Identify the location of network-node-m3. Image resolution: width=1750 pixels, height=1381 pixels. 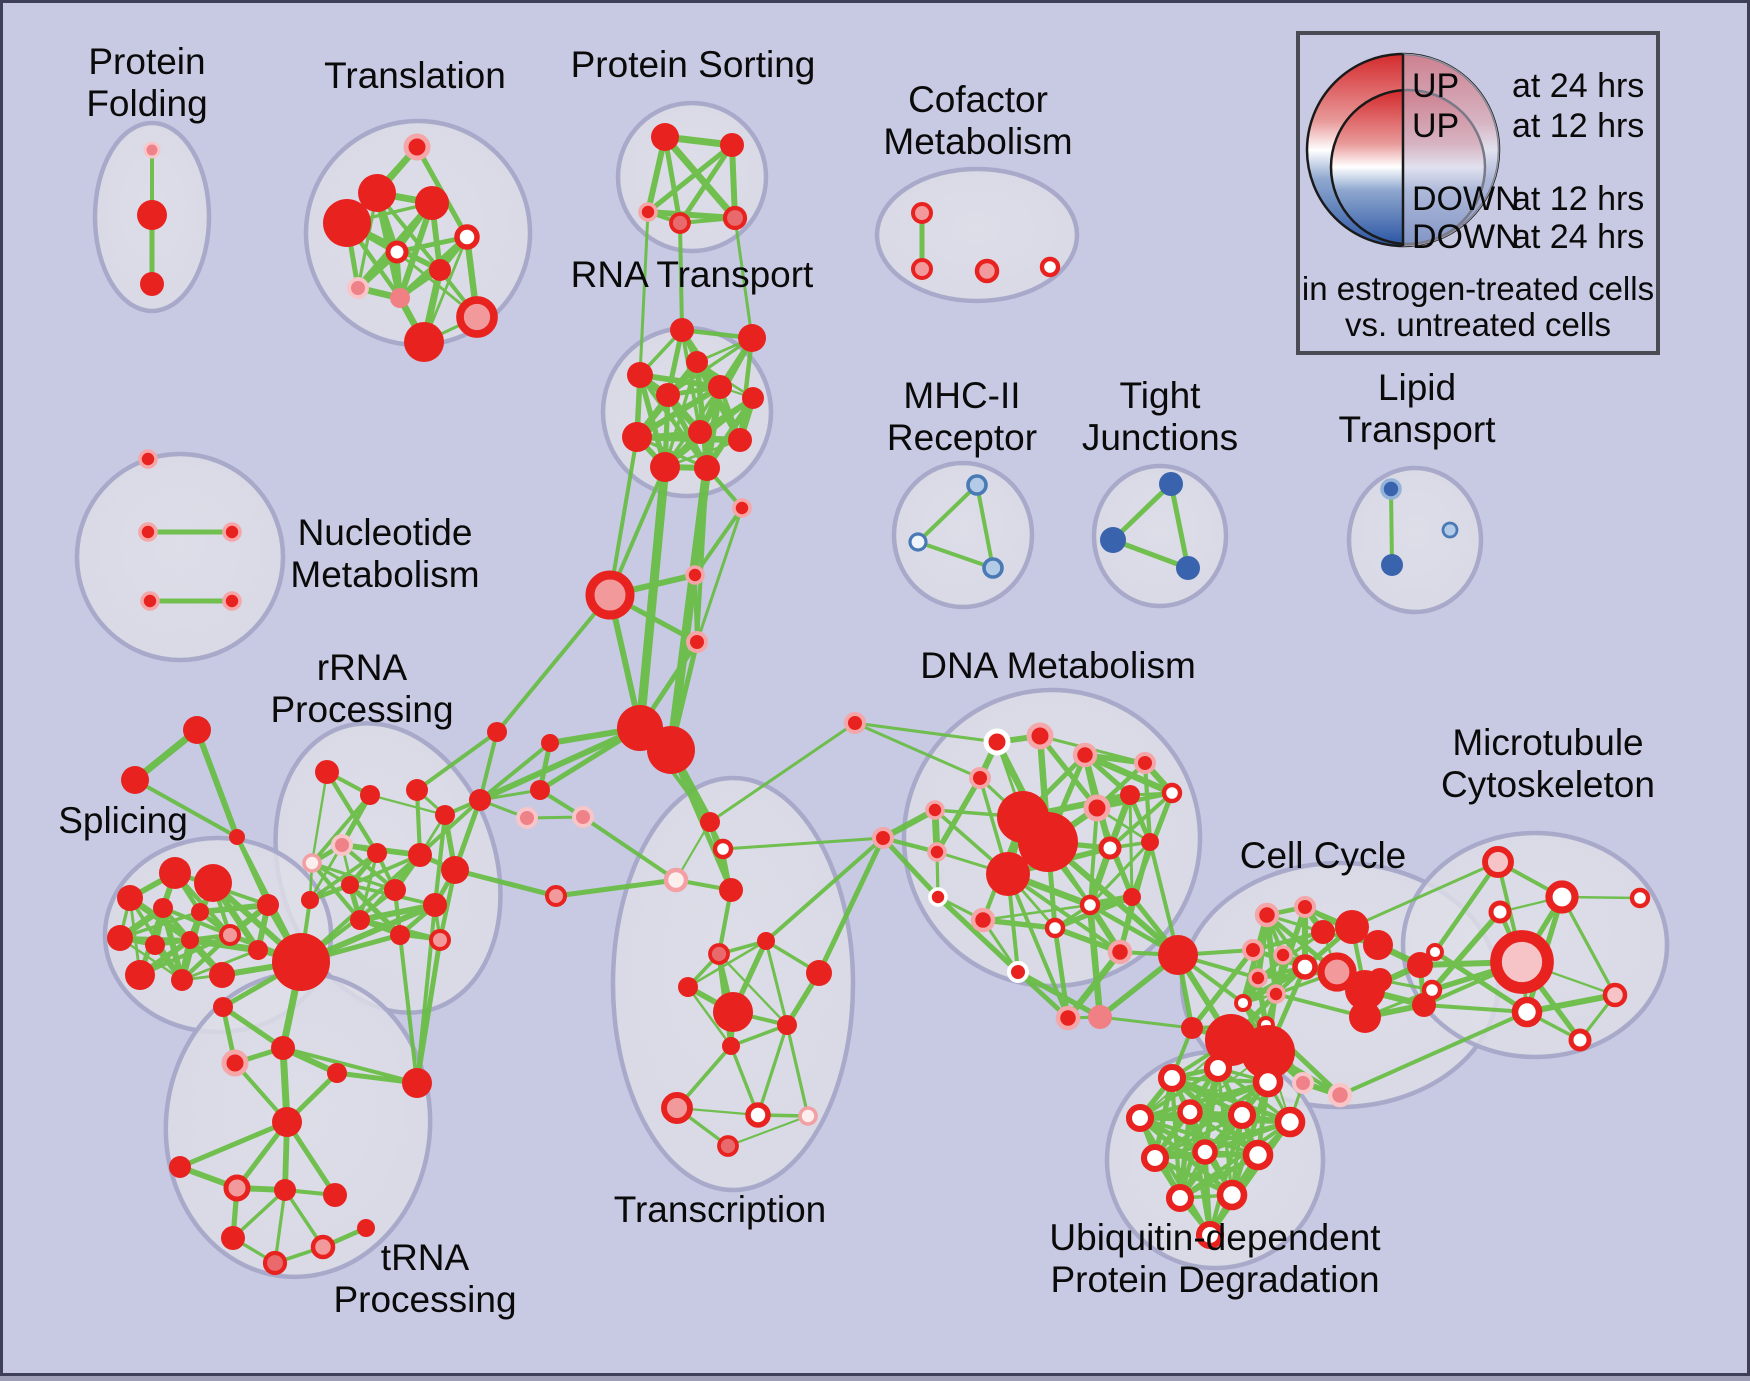
(1435, 952).